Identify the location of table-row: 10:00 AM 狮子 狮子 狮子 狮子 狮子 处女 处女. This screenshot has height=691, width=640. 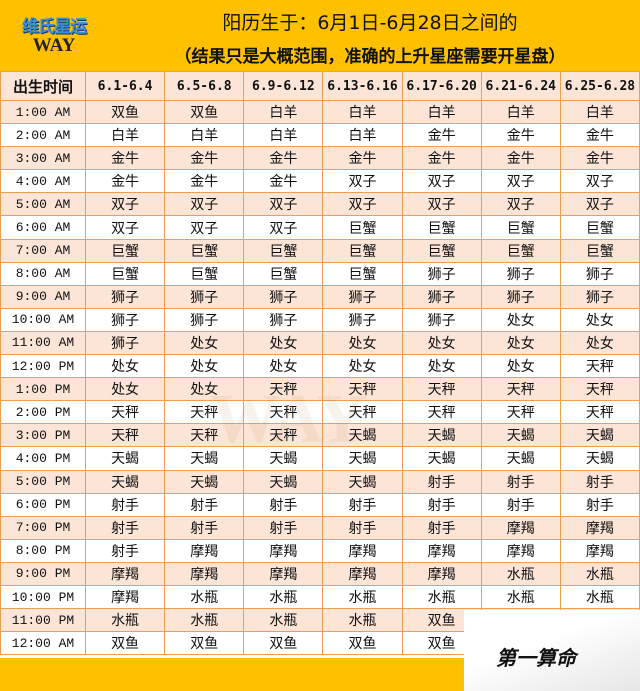
(320, 319).